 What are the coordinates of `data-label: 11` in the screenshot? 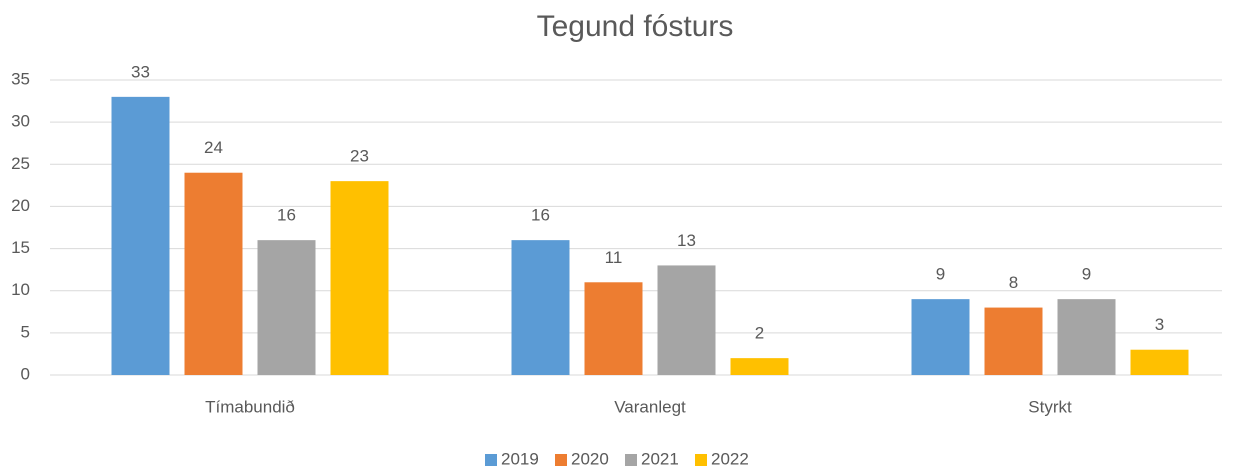 It's located at (614, 257).